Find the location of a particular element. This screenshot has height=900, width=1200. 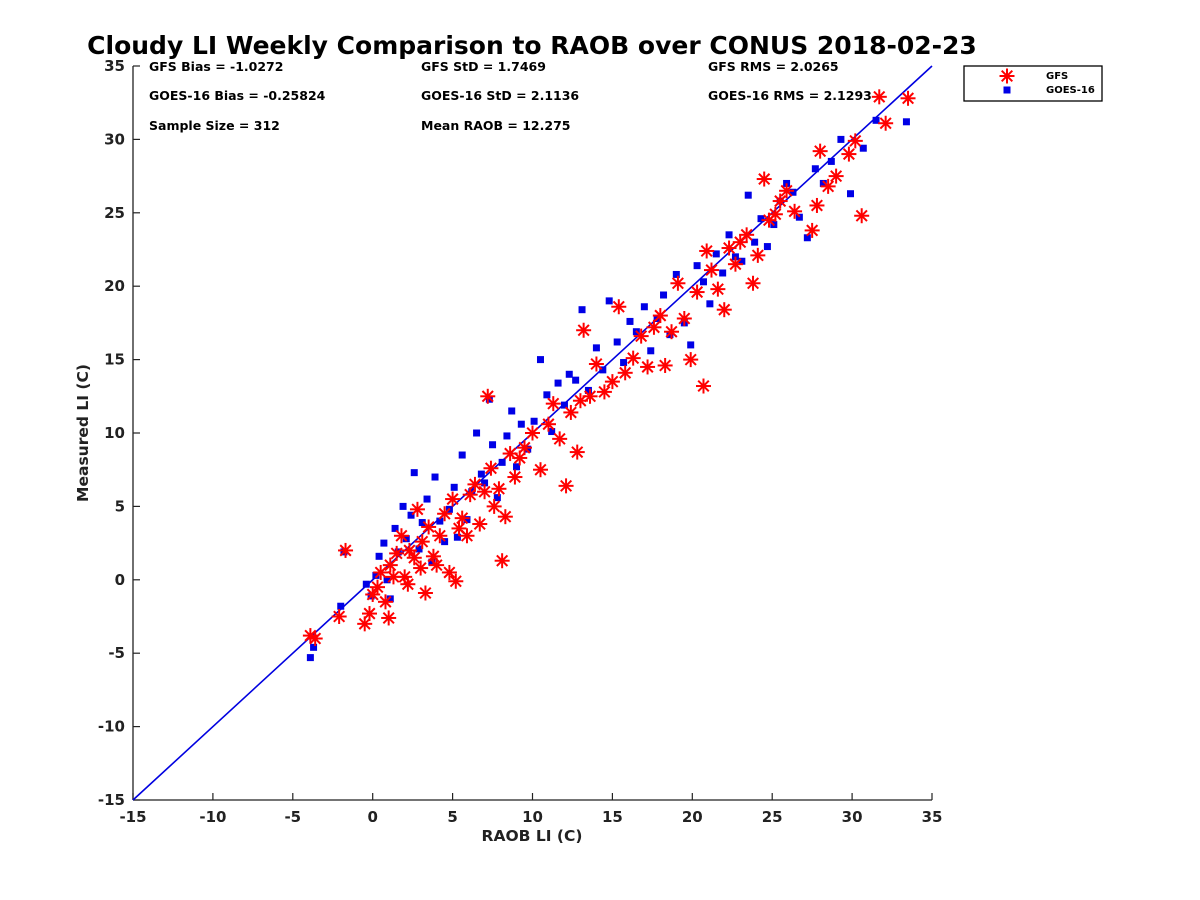

legend: GFS GOES-16 is located at coordinates (1033, 83).